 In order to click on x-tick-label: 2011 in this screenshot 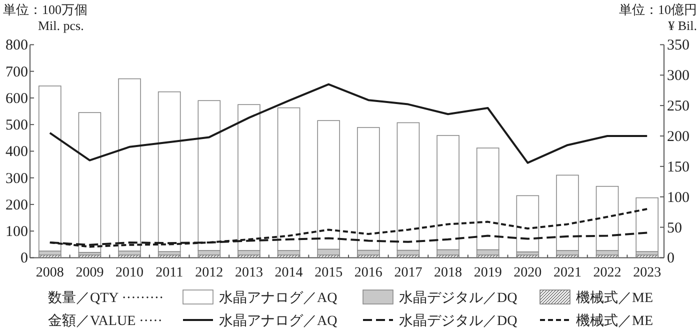, I will do `click(170, 273)`.